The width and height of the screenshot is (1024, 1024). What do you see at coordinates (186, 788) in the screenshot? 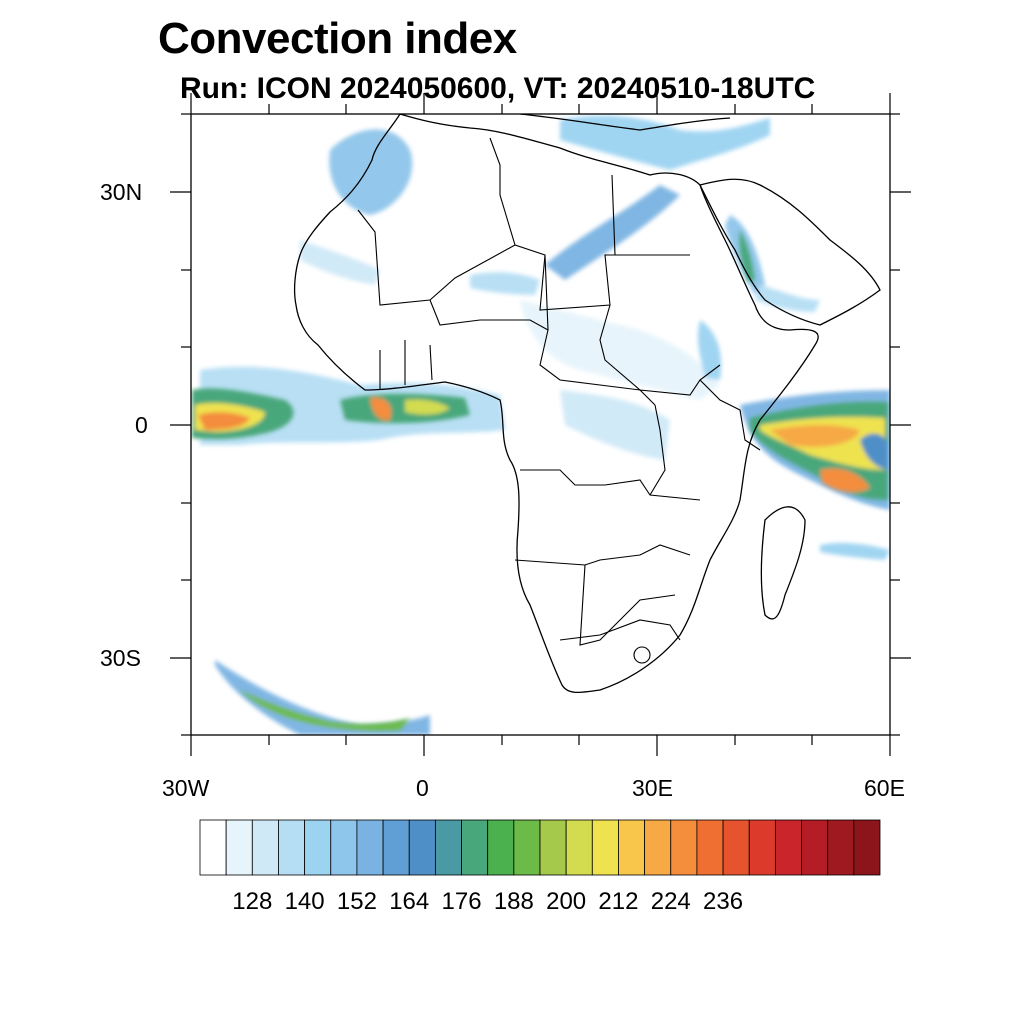
I see `lon-label-30w: 30W` at bounding box center [186, 788].